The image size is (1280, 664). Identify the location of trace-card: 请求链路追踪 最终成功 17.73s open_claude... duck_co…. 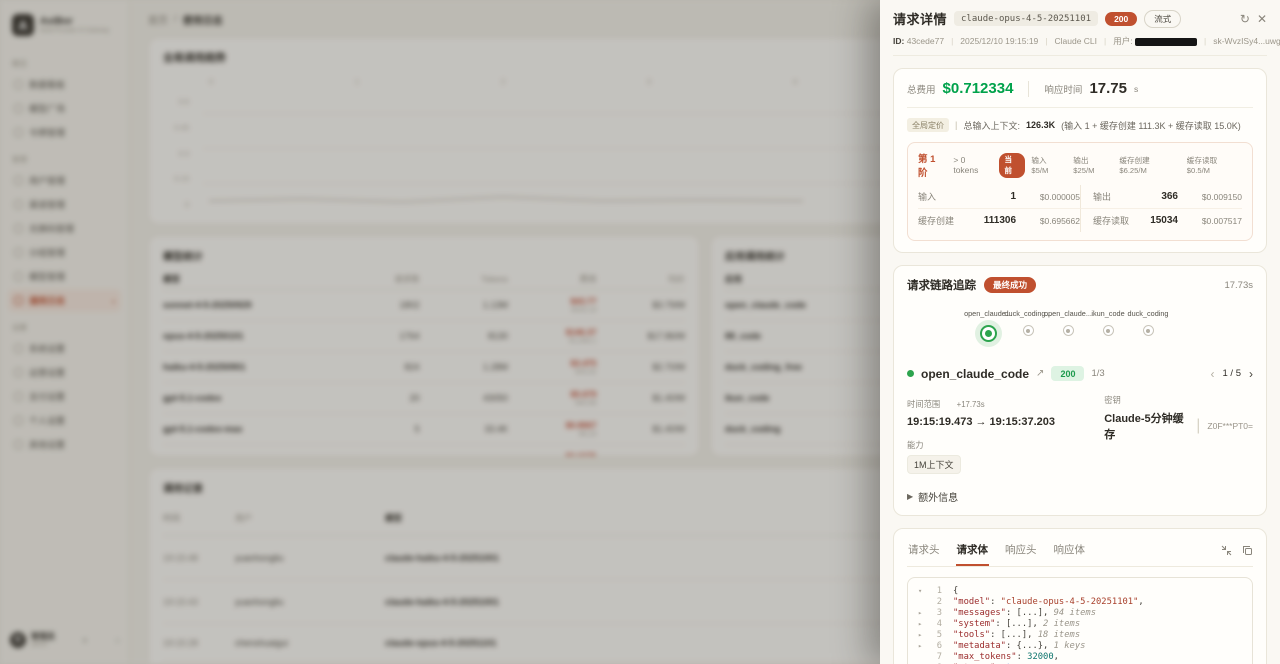
(1080, 390).